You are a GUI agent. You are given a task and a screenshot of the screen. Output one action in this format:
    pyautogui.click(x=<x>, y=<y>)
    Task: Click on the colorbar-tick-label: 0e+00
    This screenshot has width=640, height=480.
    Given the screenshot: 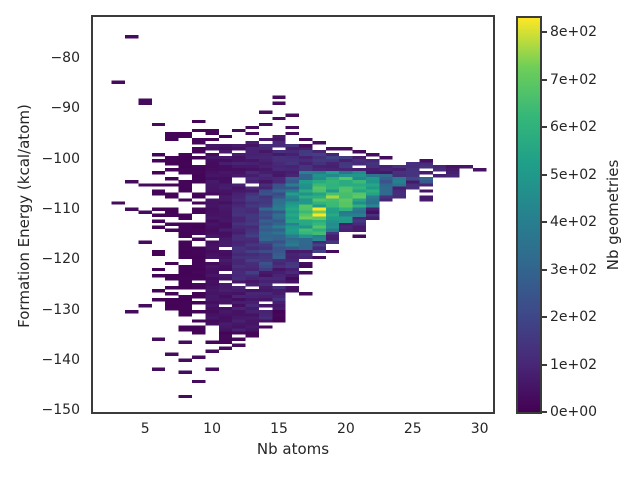 What is the action you would take?
    pyautogui.click(x=574, y=412)
    